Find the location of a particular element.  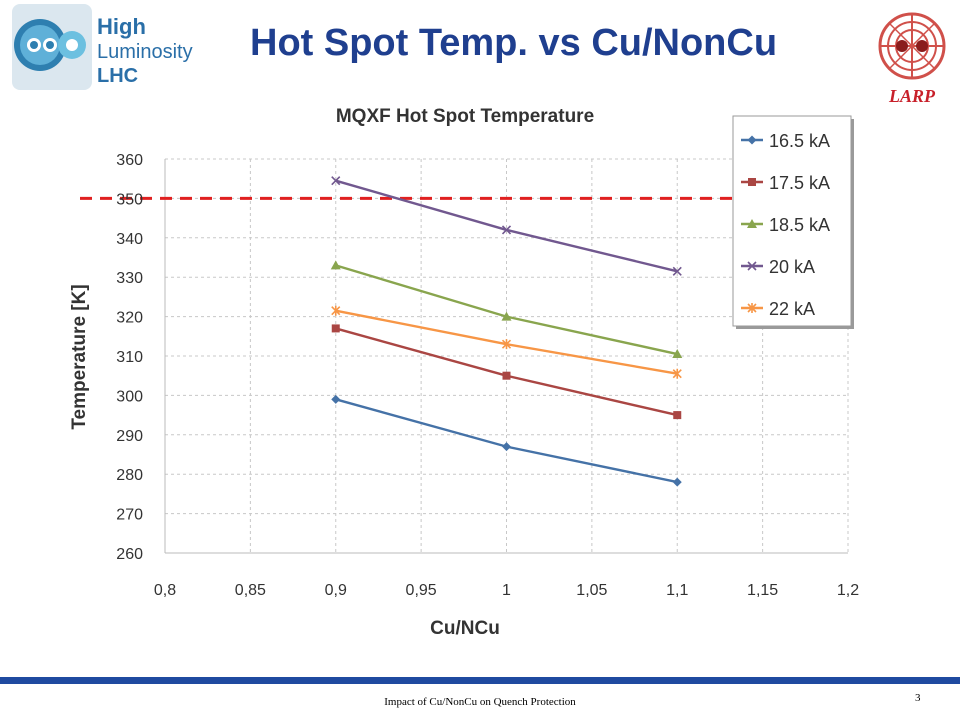

x-tick-label: 0,85 is located at coordinates (250, 590).